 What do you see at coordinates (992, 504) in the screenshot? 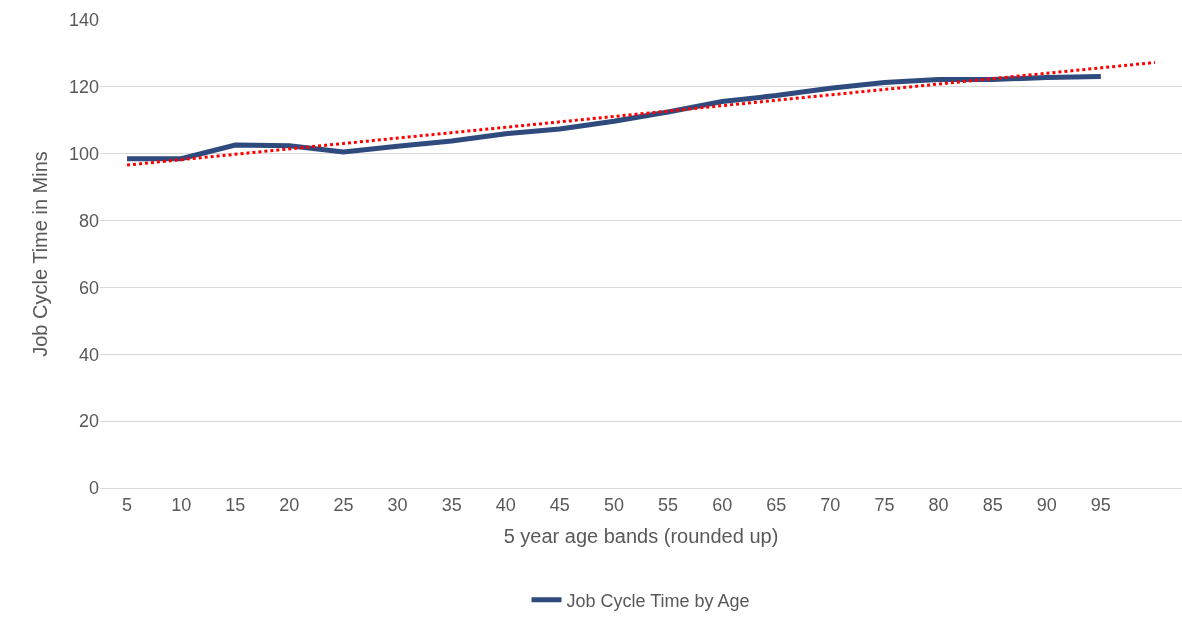
I see `x-tick-label: 85` at bounding box center [992, 504].